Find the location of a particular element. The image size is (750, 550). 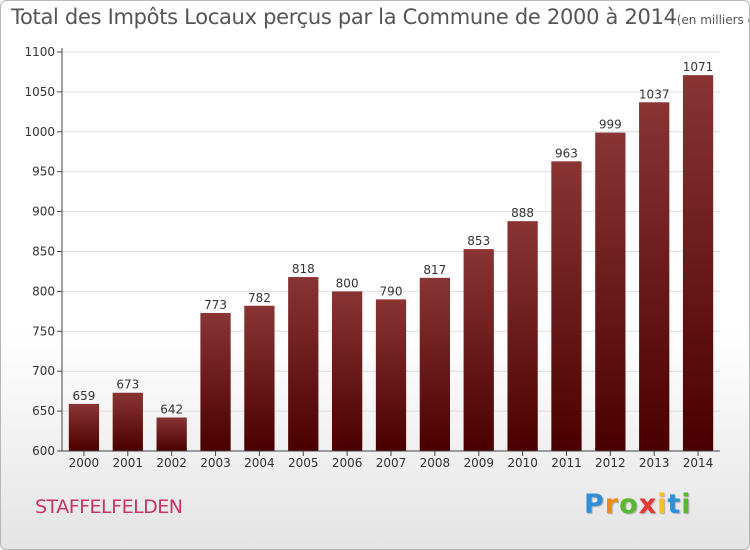

x-tick-label: 2011 is located at coordinates (566, 463).